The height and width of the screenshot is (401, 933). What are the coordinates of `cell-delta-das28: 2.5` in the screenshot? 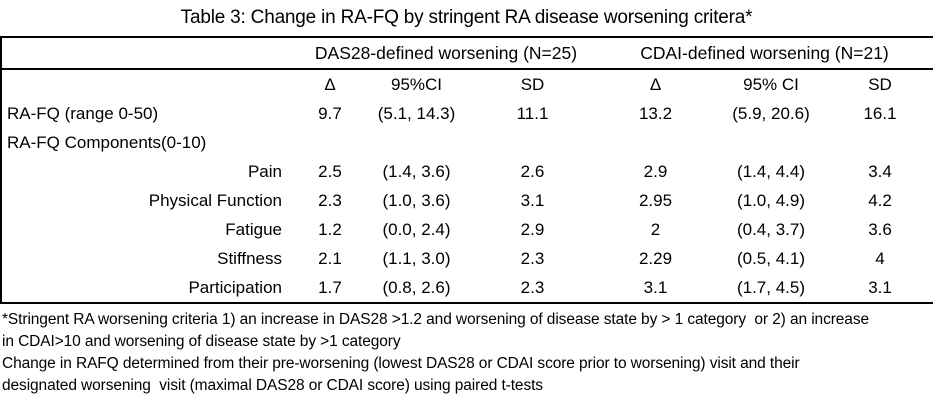 It's located at (330, 171).